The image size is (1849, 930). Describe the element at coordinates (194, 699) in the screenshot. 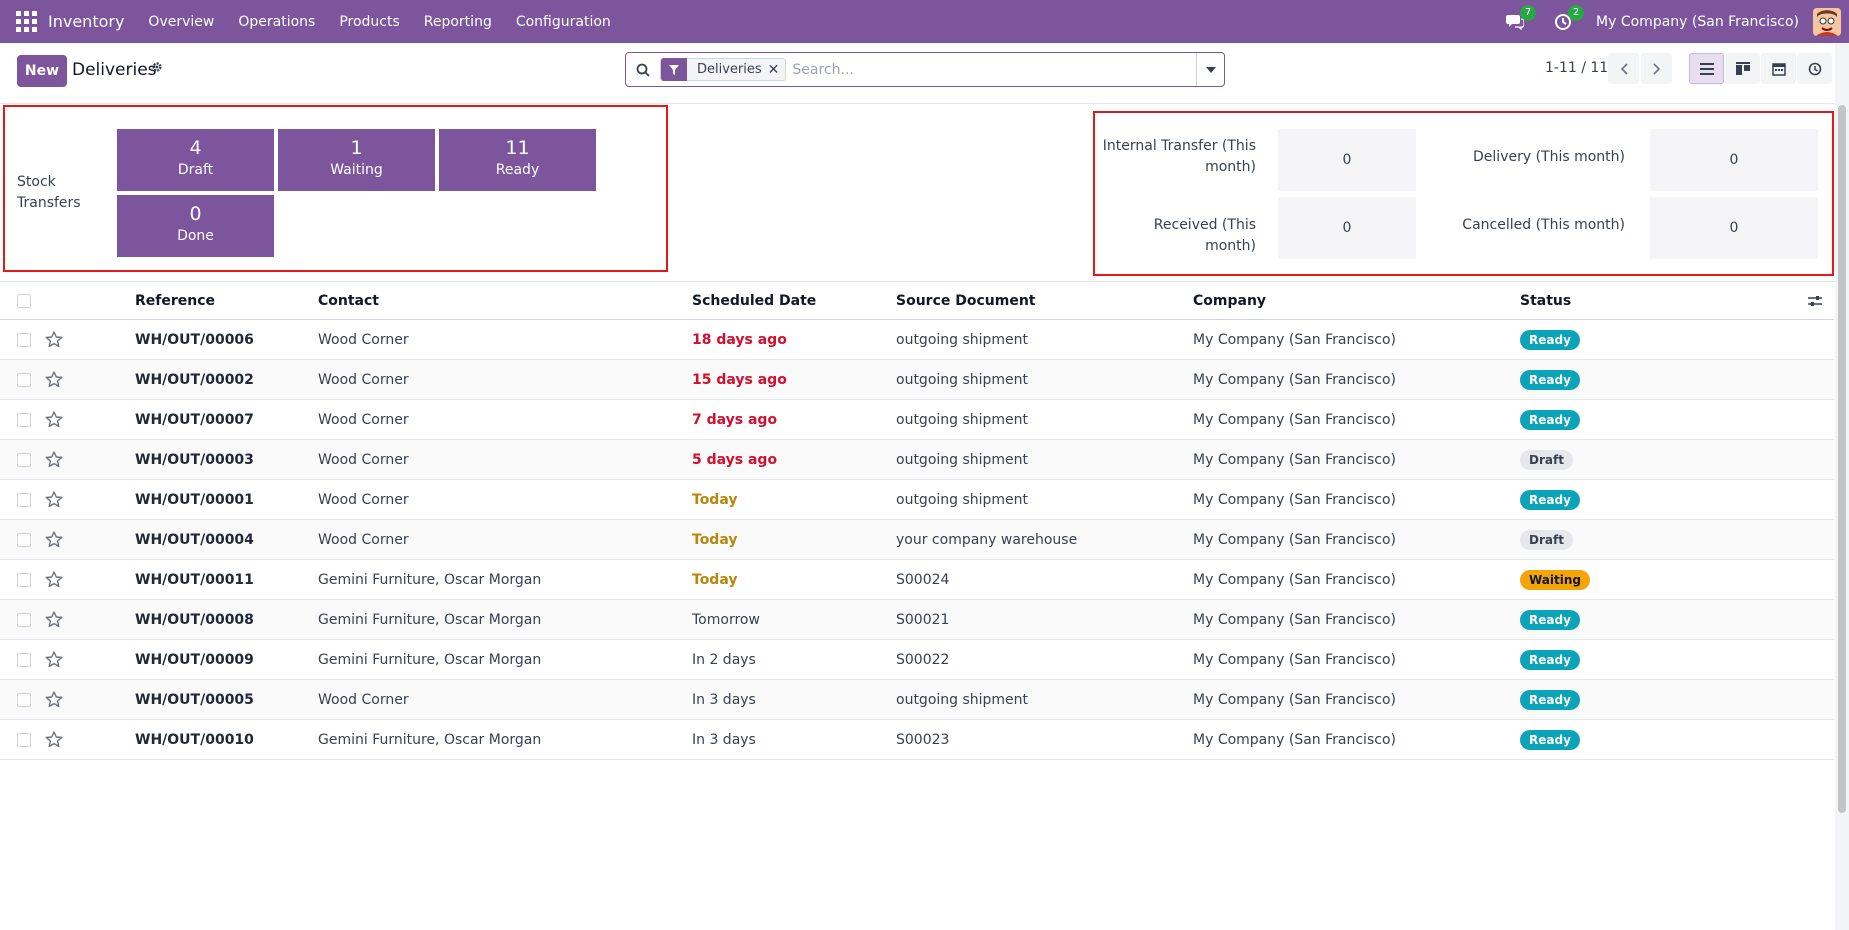

I see `cell-reference: WH/OUT/00005` at that location.